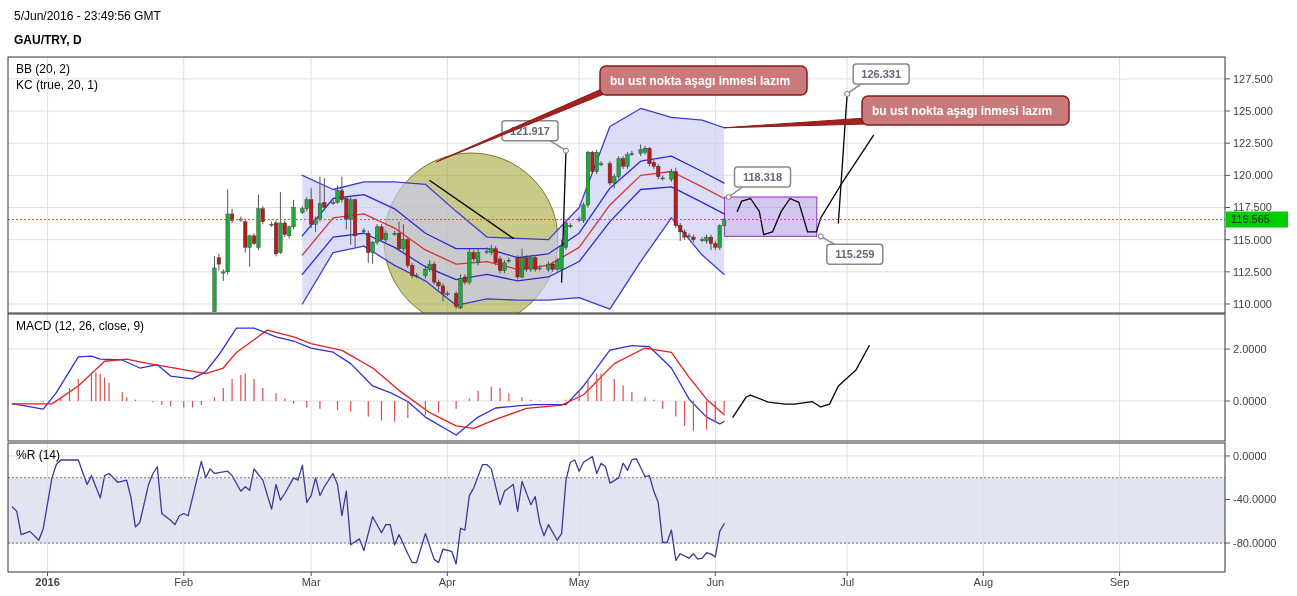 This screenshot has height=596, width=1297. I want to click on x-tick-label: Jun, so click(715, 582).